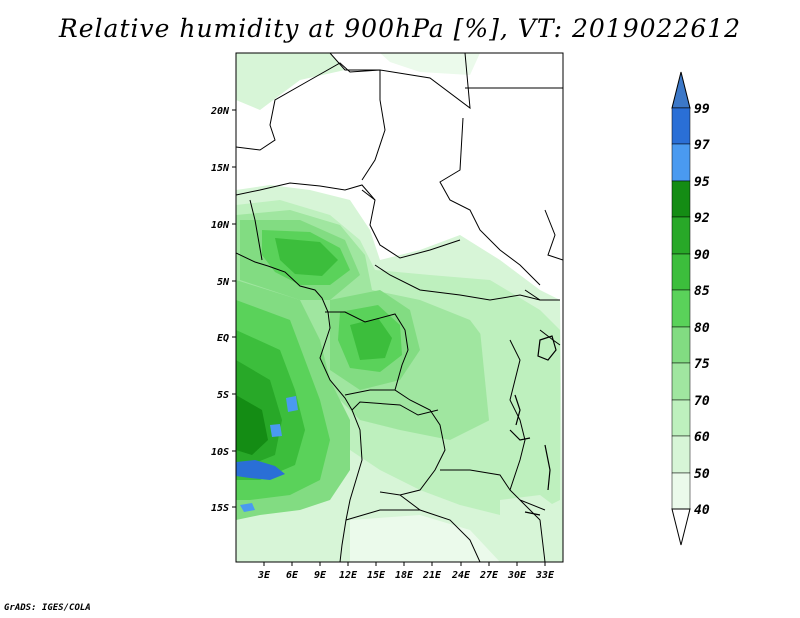 The width and height of the screenshot is (800, 618). Describe the element at coordinates (264, 575) in the screenshot. I see `lon-label: 3E` at that location.